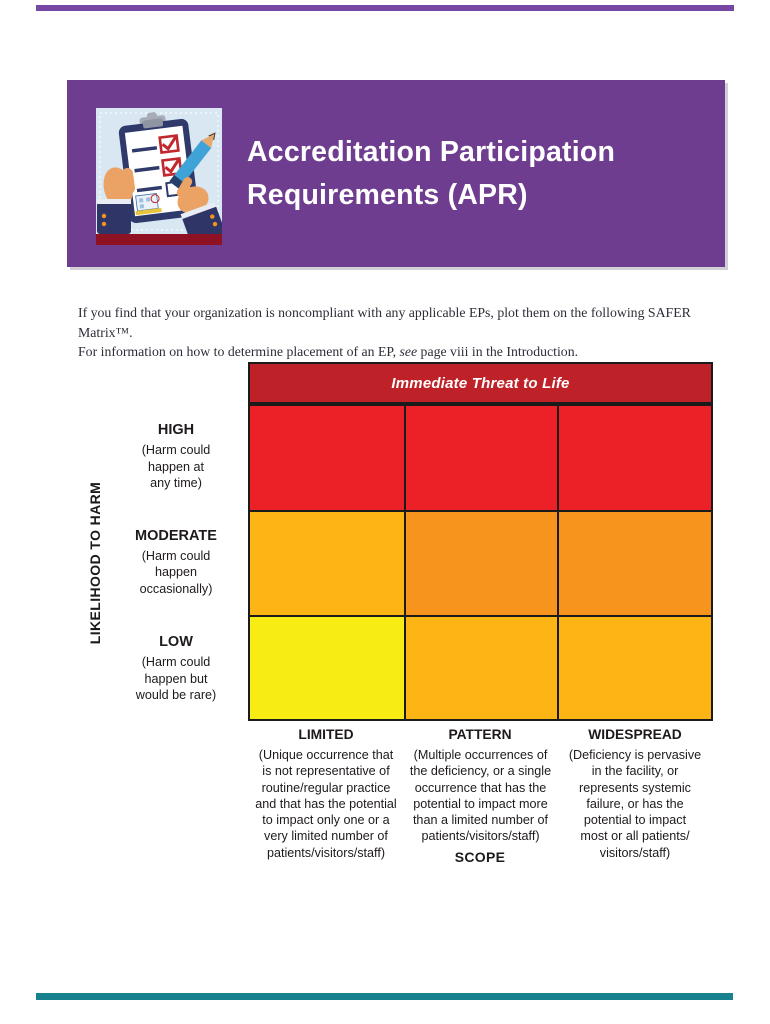  What do you see at coordinates (480, 457) in the screenshot?
I see `matrix-cell-high-pattern` at bounding box center [480, 457].